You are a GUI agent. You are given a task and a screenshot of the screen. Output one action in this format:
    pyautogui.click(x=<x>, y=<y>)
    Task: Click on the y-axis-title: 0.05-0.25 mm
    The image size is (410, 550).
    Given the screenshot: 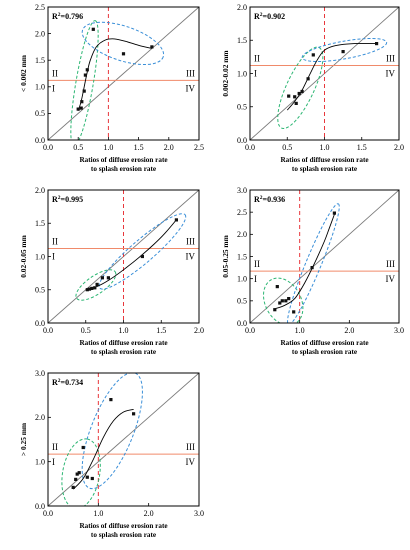 What is the action you would take?
    pyautogui.click(x=225, y=255)
    